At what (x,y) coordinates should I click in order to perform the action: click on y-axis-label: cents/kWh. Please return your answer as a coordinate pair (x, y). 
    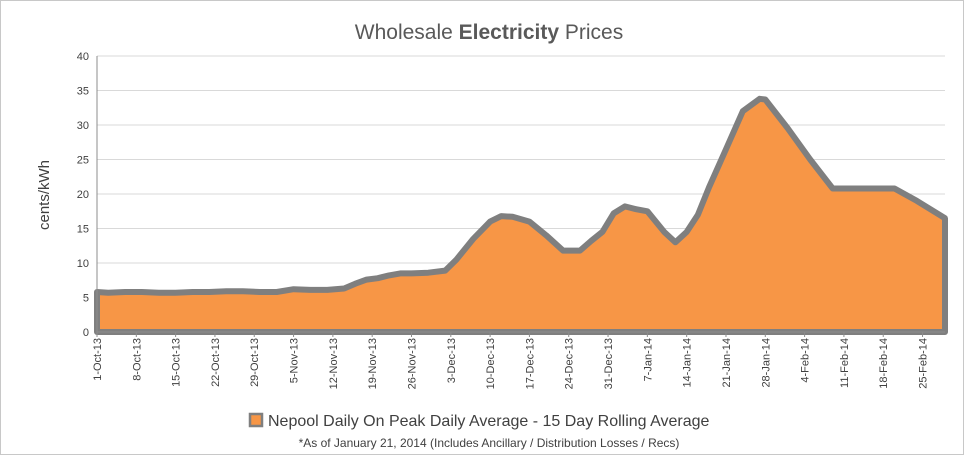
    Looking at the image, I should click on (44, 195).